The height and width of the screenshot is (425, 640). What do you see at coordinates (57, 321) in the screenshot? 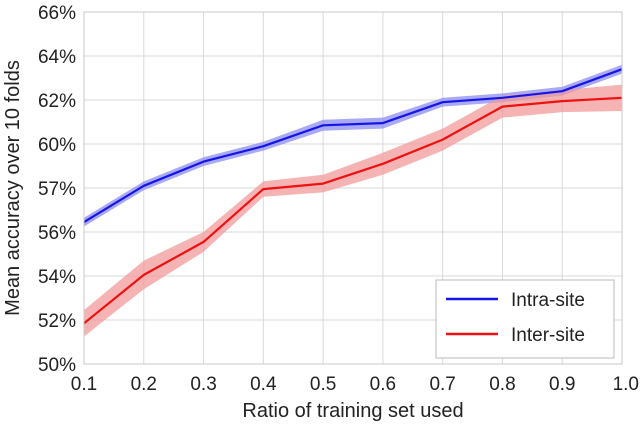
I see `y-tick-label: 52%` at bounding box center [57, 321].